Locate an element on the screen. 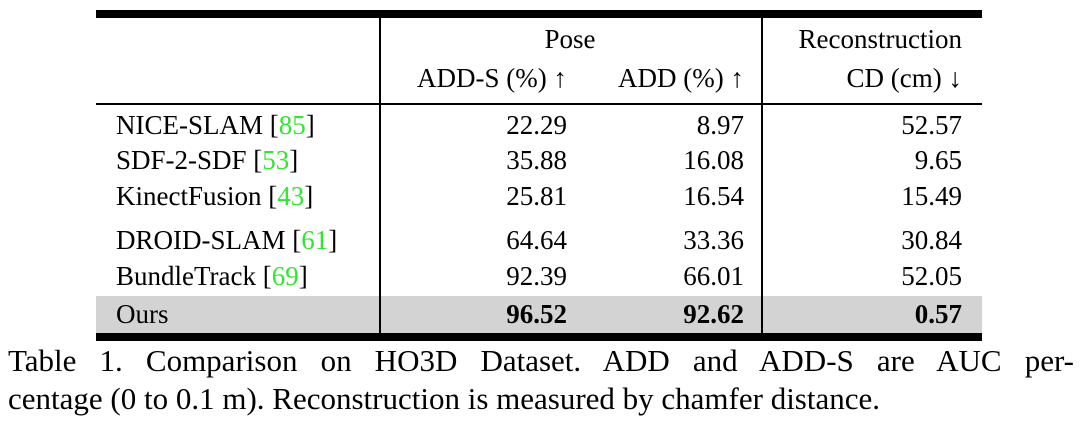 The height and width of the screenshot is (430, 1080). value-add: 92.62 is located at coordinates (713, 314).